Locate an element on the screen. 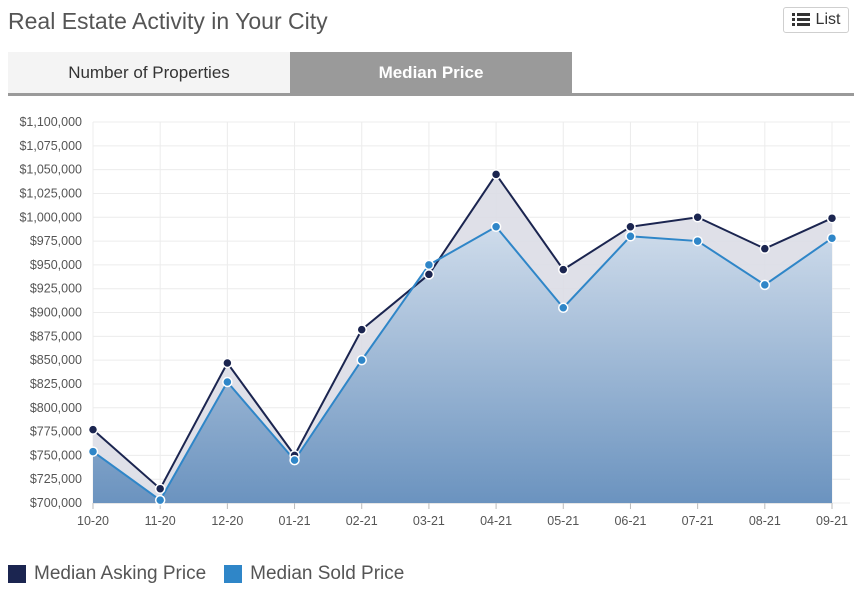 Image resolution: width=855 pixels, height=596 pixels. y-tick-label: $1,025,000 is located at coordinates (50, 193).